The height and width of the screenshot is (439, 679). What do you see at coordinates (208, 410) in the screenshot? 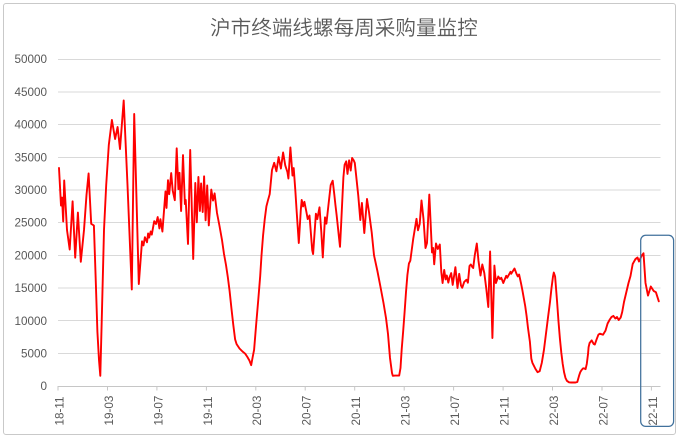
I see `svg-text: 19-11` at bounding box center [208, 410].